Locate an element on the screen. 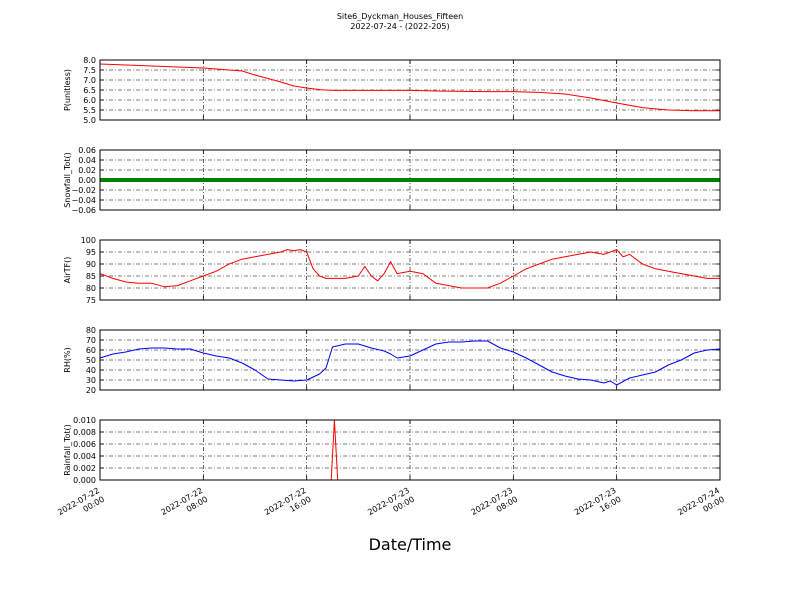 This screenshot has width=800, height=600. y-tick-label: 20 is located at coordinates (91, 390).